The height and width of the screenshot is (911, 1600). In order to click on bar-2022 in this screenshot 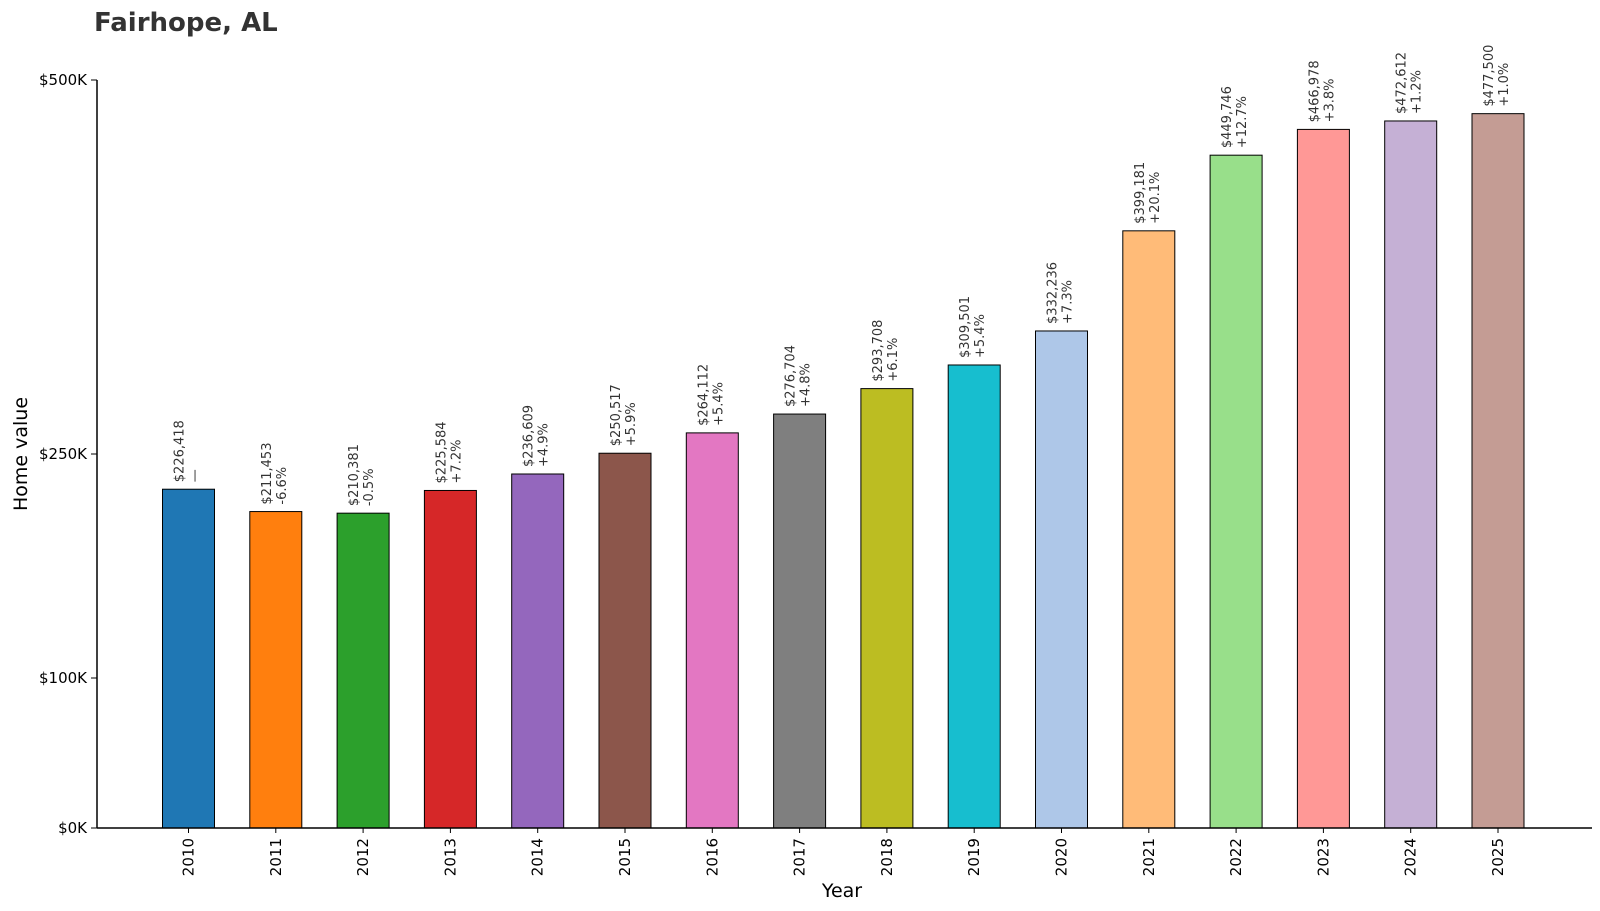, I will do `click(1236, 491)`.